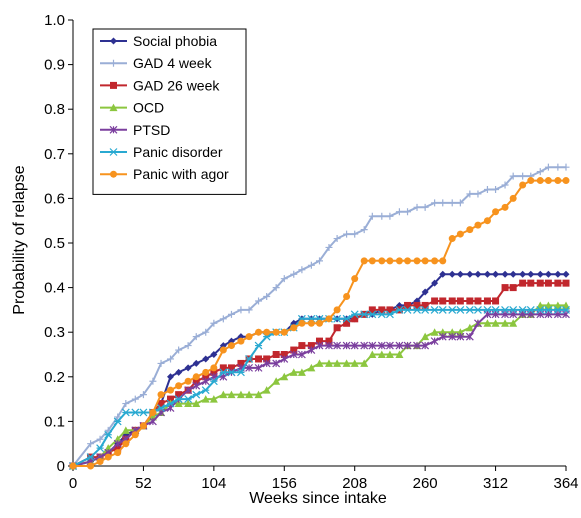  What do you see at coordinates (113, 41) in the screenshot?
I see `legend-swatch-marker` at bounding box center [113, 41].